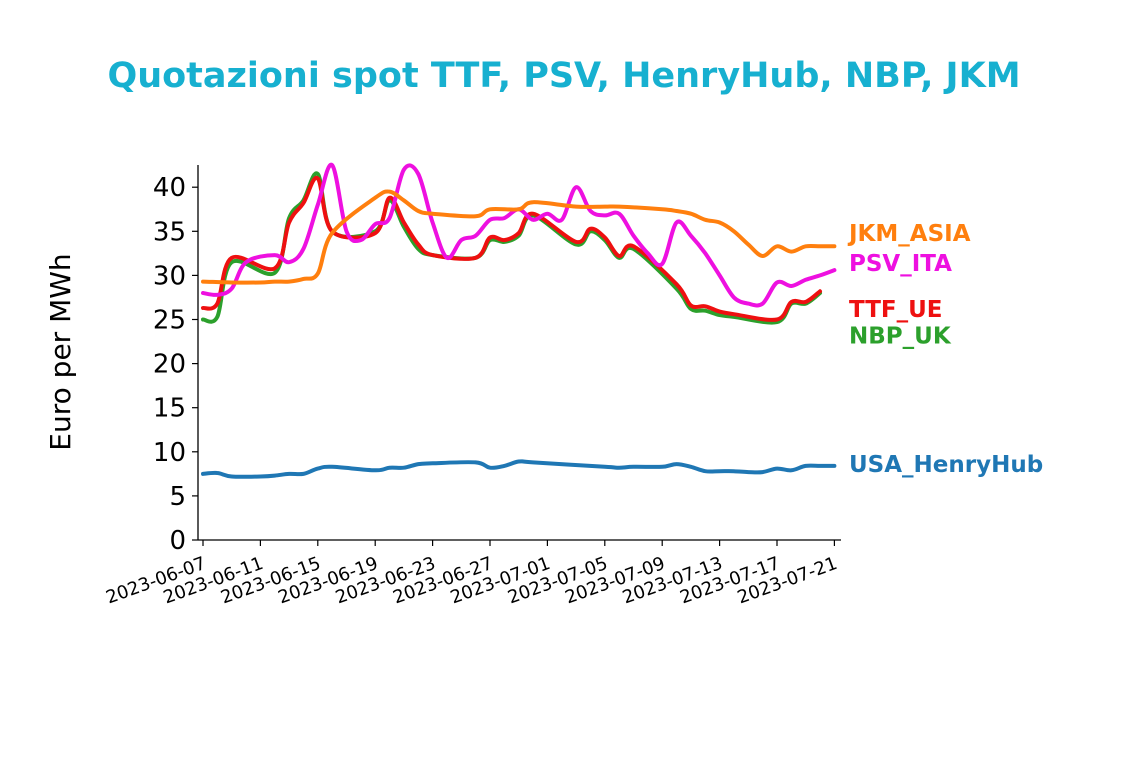 This screenshot has height=757, width=1128. I want to click on series-line-psv-ita, so click(519, 235).